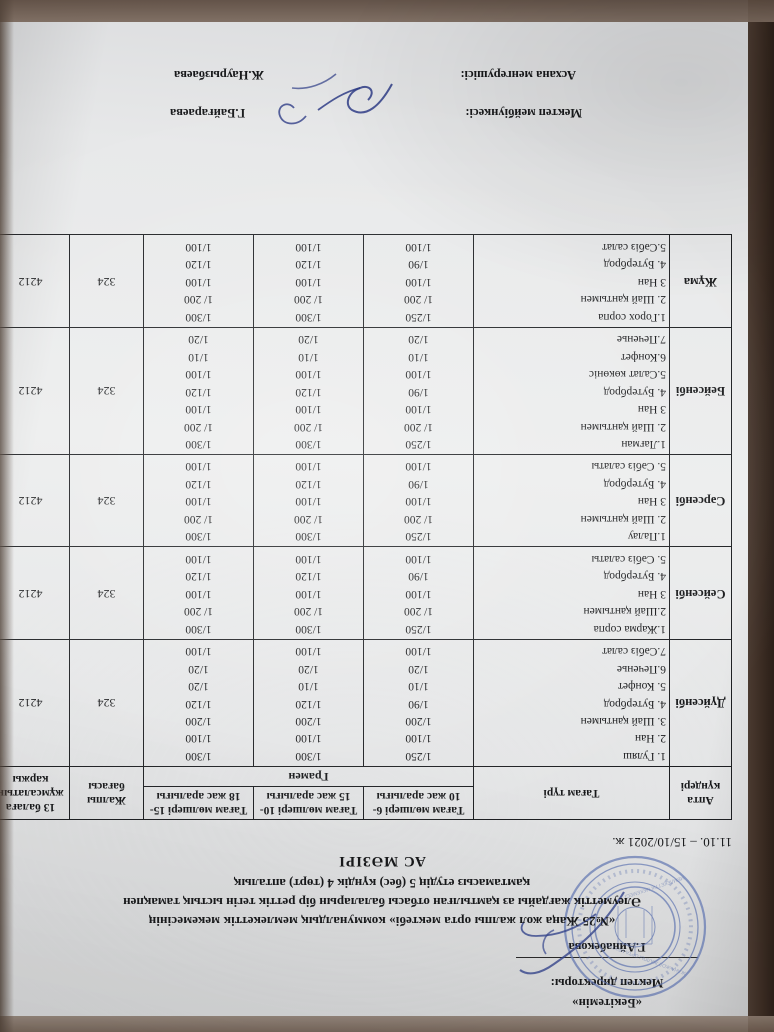  Describe the element at coordinates (672, 843) in the screenshot. I see `date-range: 11.10. – 15/10/2021 ж.` at that location.